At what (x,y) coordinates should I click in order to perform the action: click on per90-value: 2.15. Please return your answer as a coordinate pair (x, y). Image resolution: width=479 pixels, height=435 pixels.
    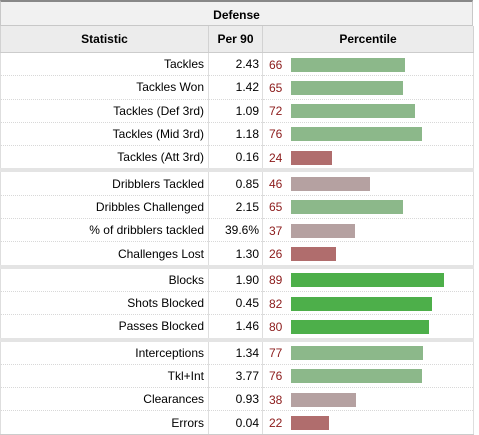
    Looking at the image, I should click on (235, 207).